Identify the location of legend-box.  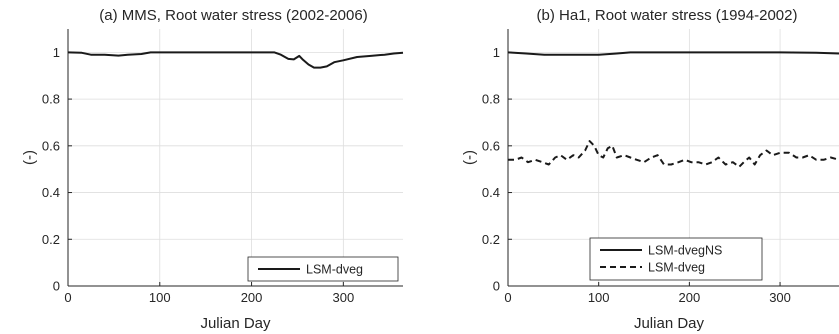
(676, 259).